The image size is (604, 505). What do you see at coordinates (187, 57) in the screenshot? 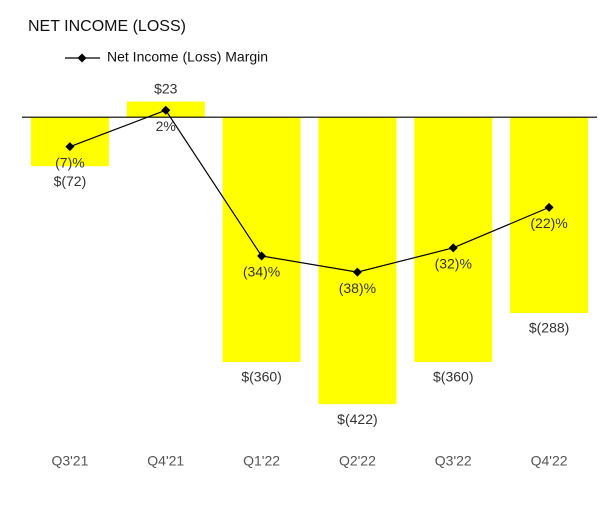
I see `legend-label: Net Income (Loss) Margin` at bounding box center [187, 57].